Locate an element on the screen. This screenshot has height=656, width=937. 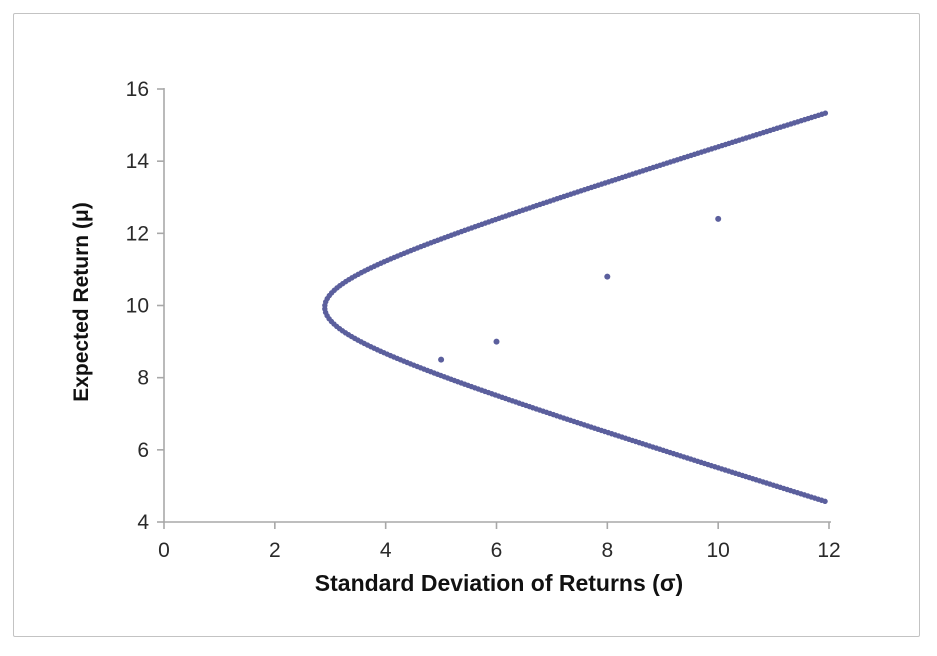
y-tick-label: 12 is located at coordinates (137, 233).